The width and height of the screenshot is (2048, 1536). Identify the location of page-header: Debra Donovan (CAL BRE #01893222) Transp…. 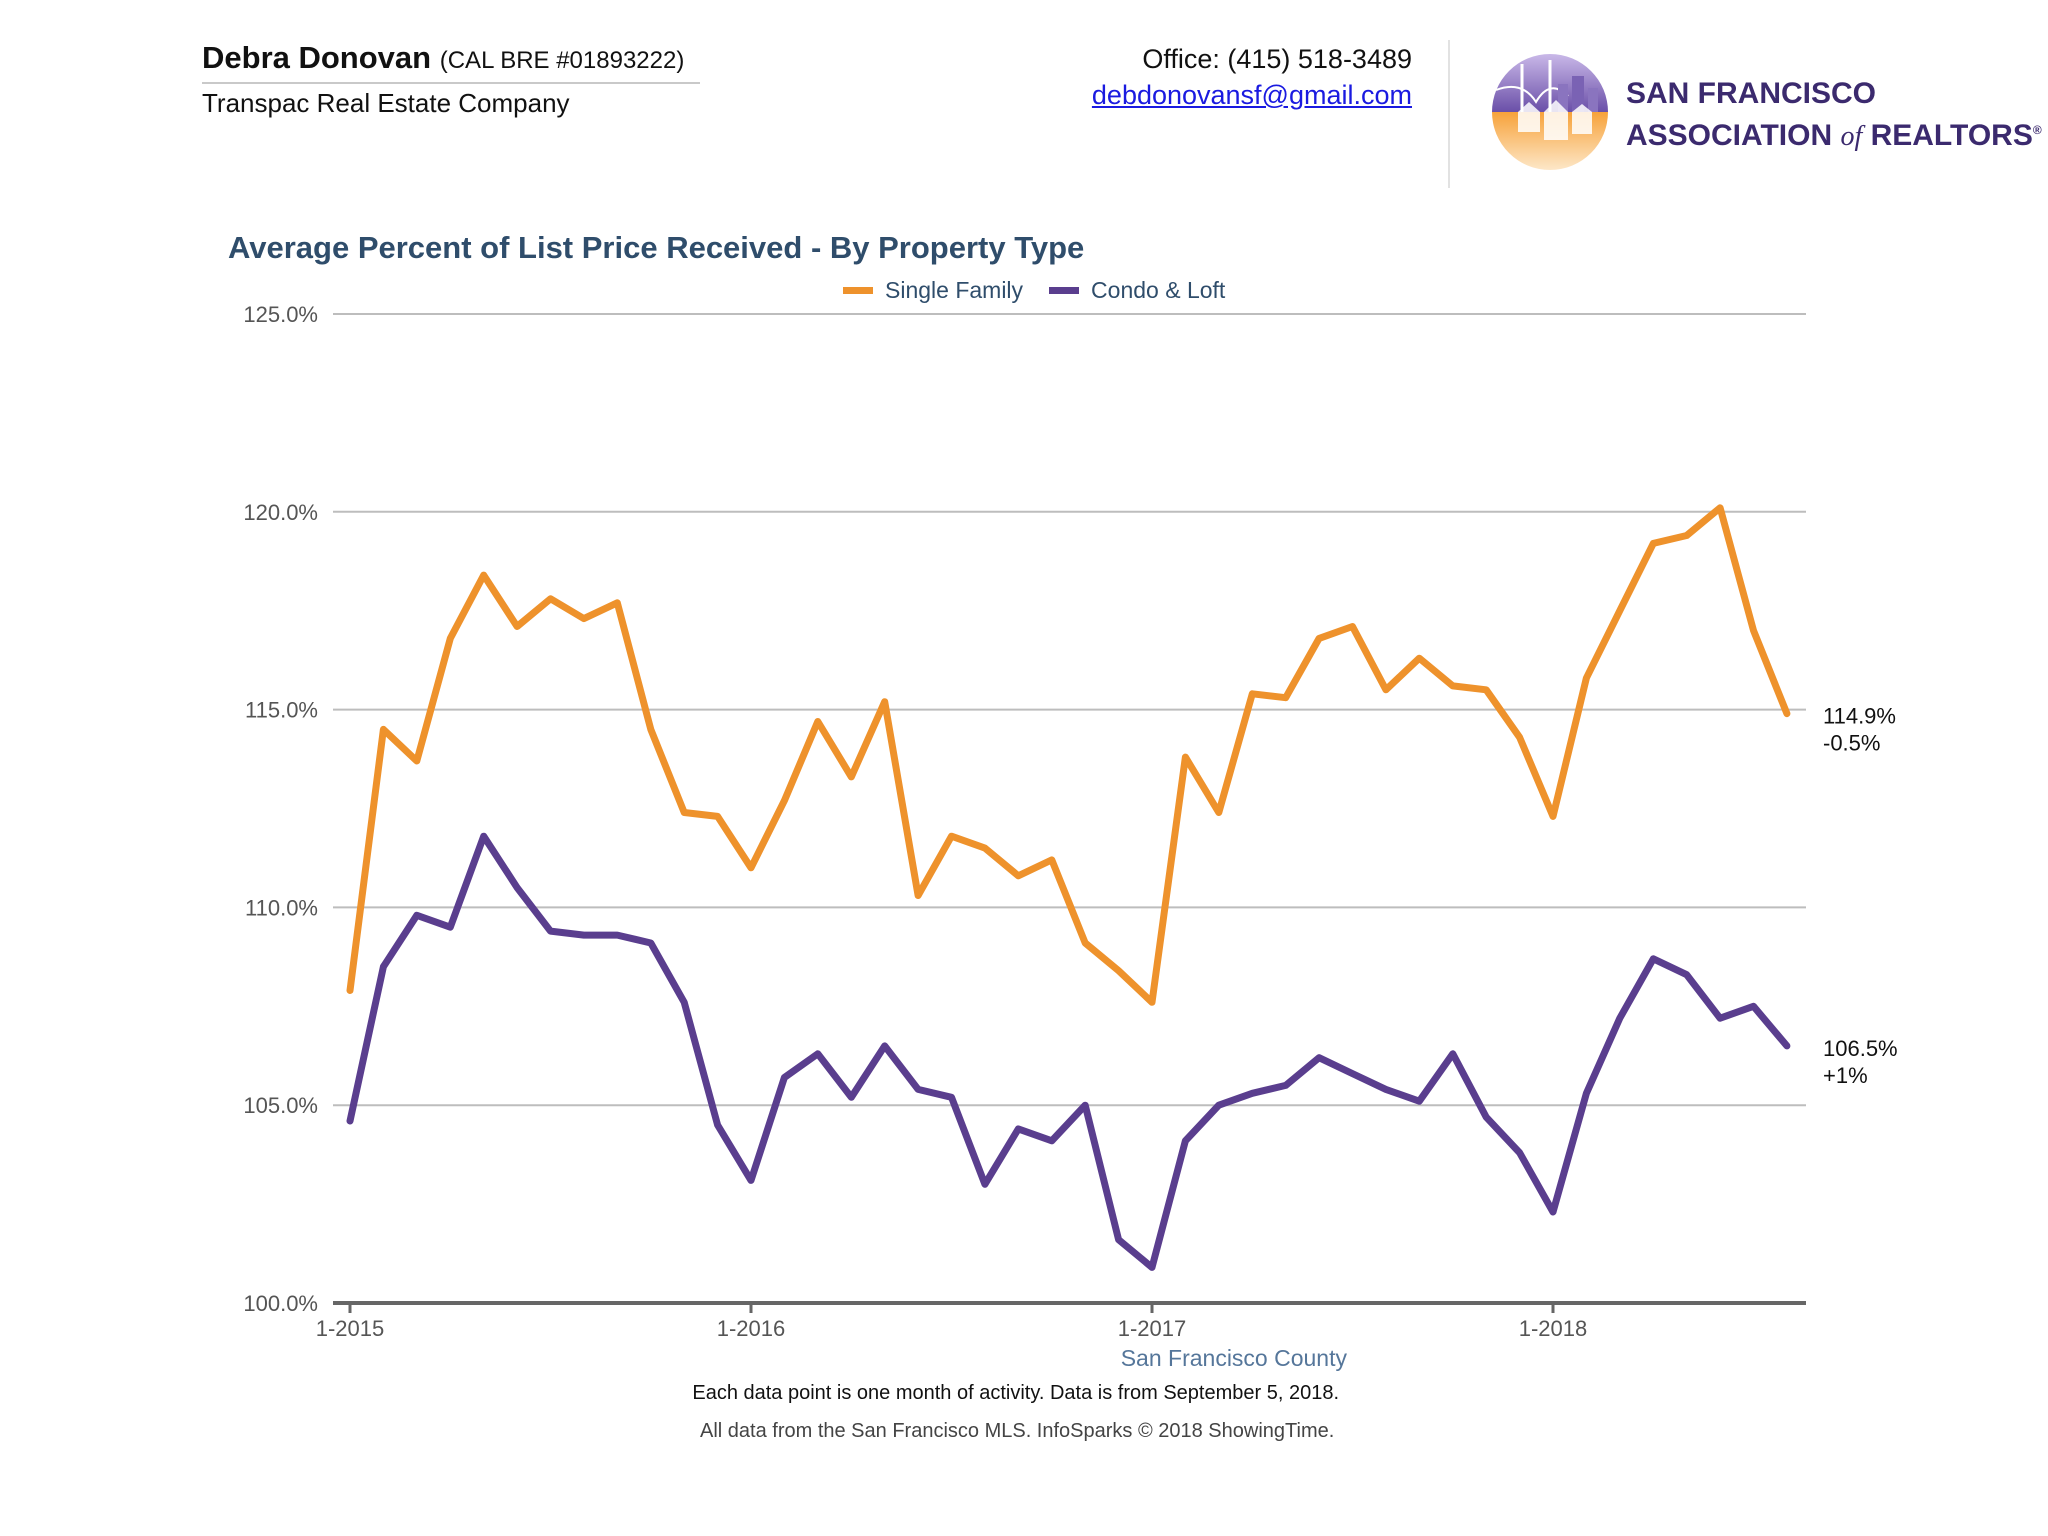
(1024, 100).